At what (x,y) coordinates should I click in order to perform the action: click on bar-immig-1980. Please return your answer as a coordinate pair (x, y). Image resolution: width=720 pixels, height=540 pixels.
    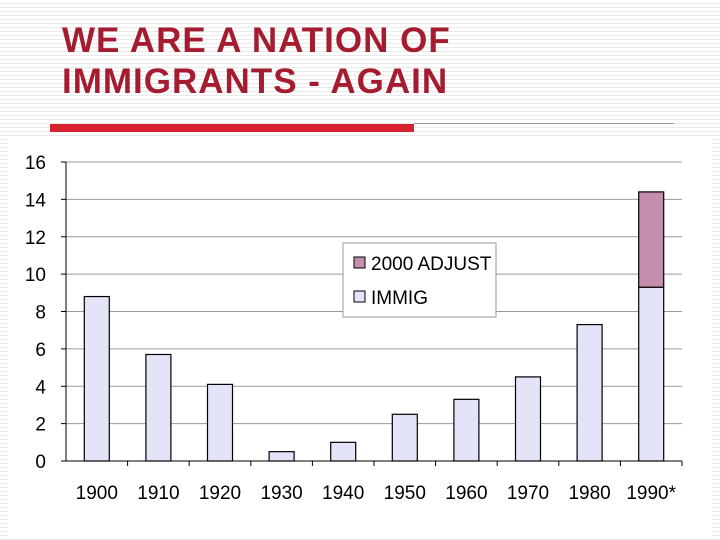
    Looking at the image, I should click on (589, 392).